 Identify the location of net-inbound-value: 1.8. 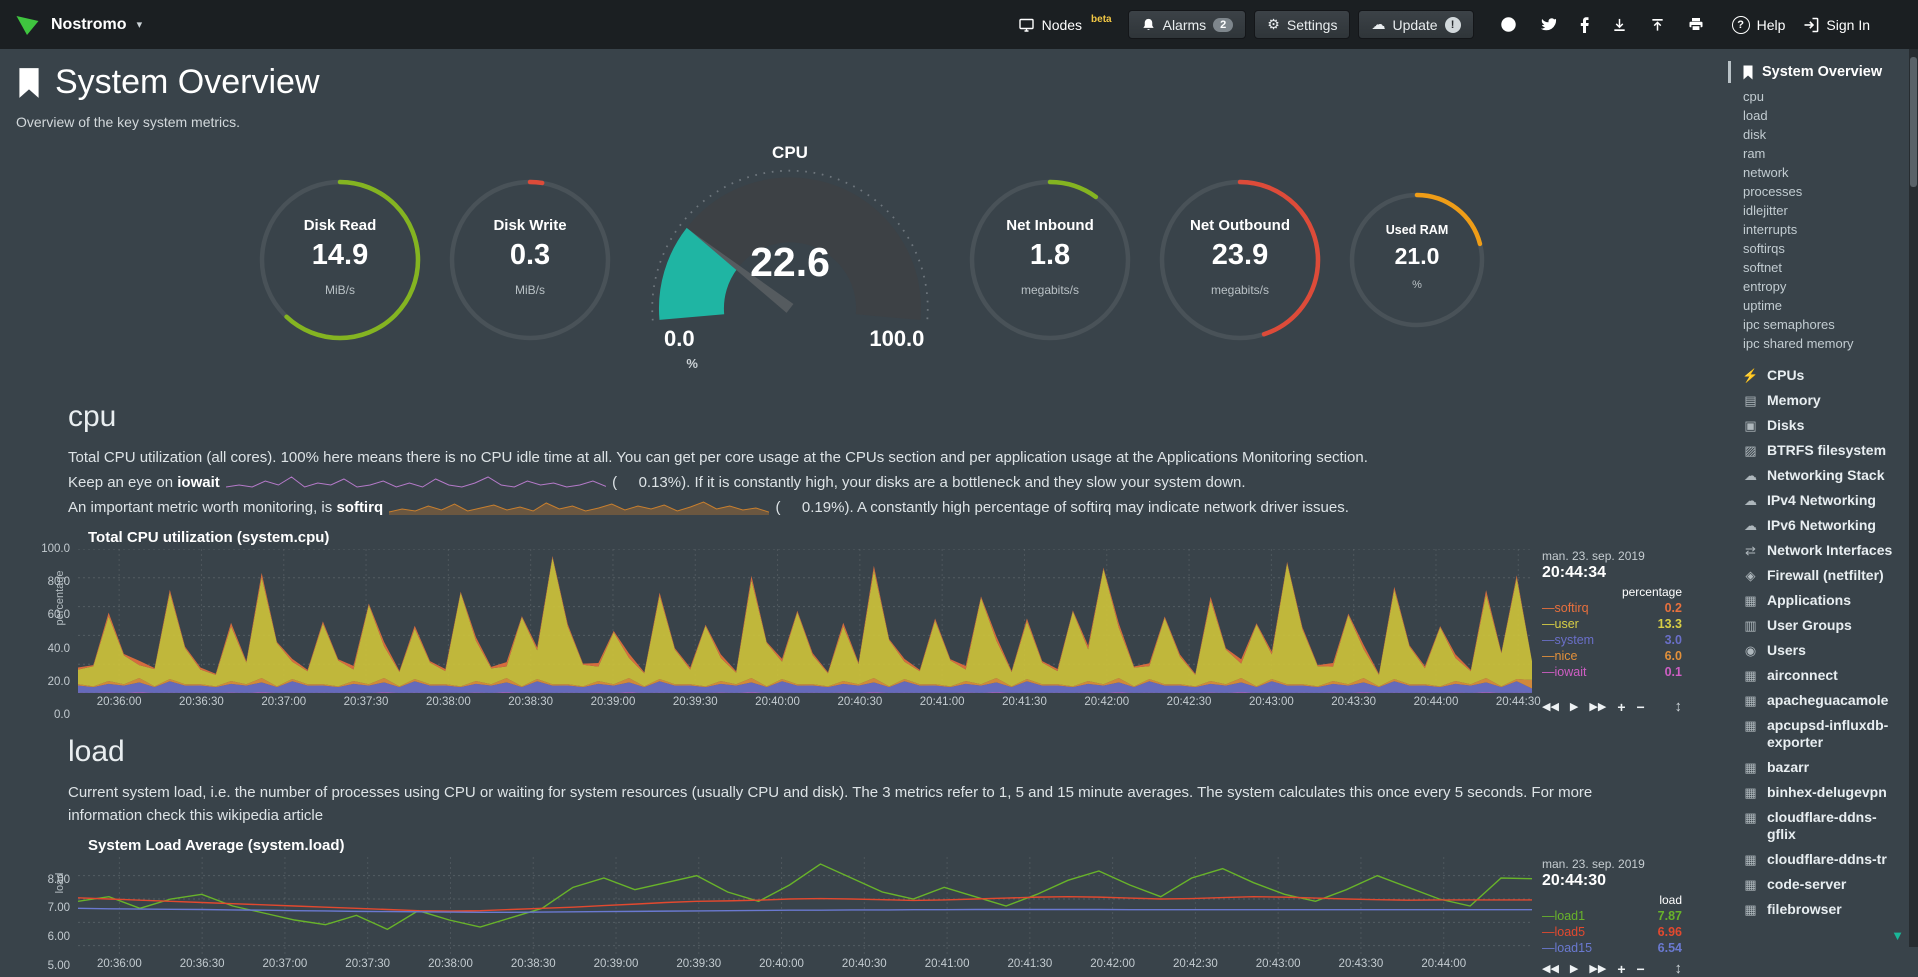
(1050, 255).